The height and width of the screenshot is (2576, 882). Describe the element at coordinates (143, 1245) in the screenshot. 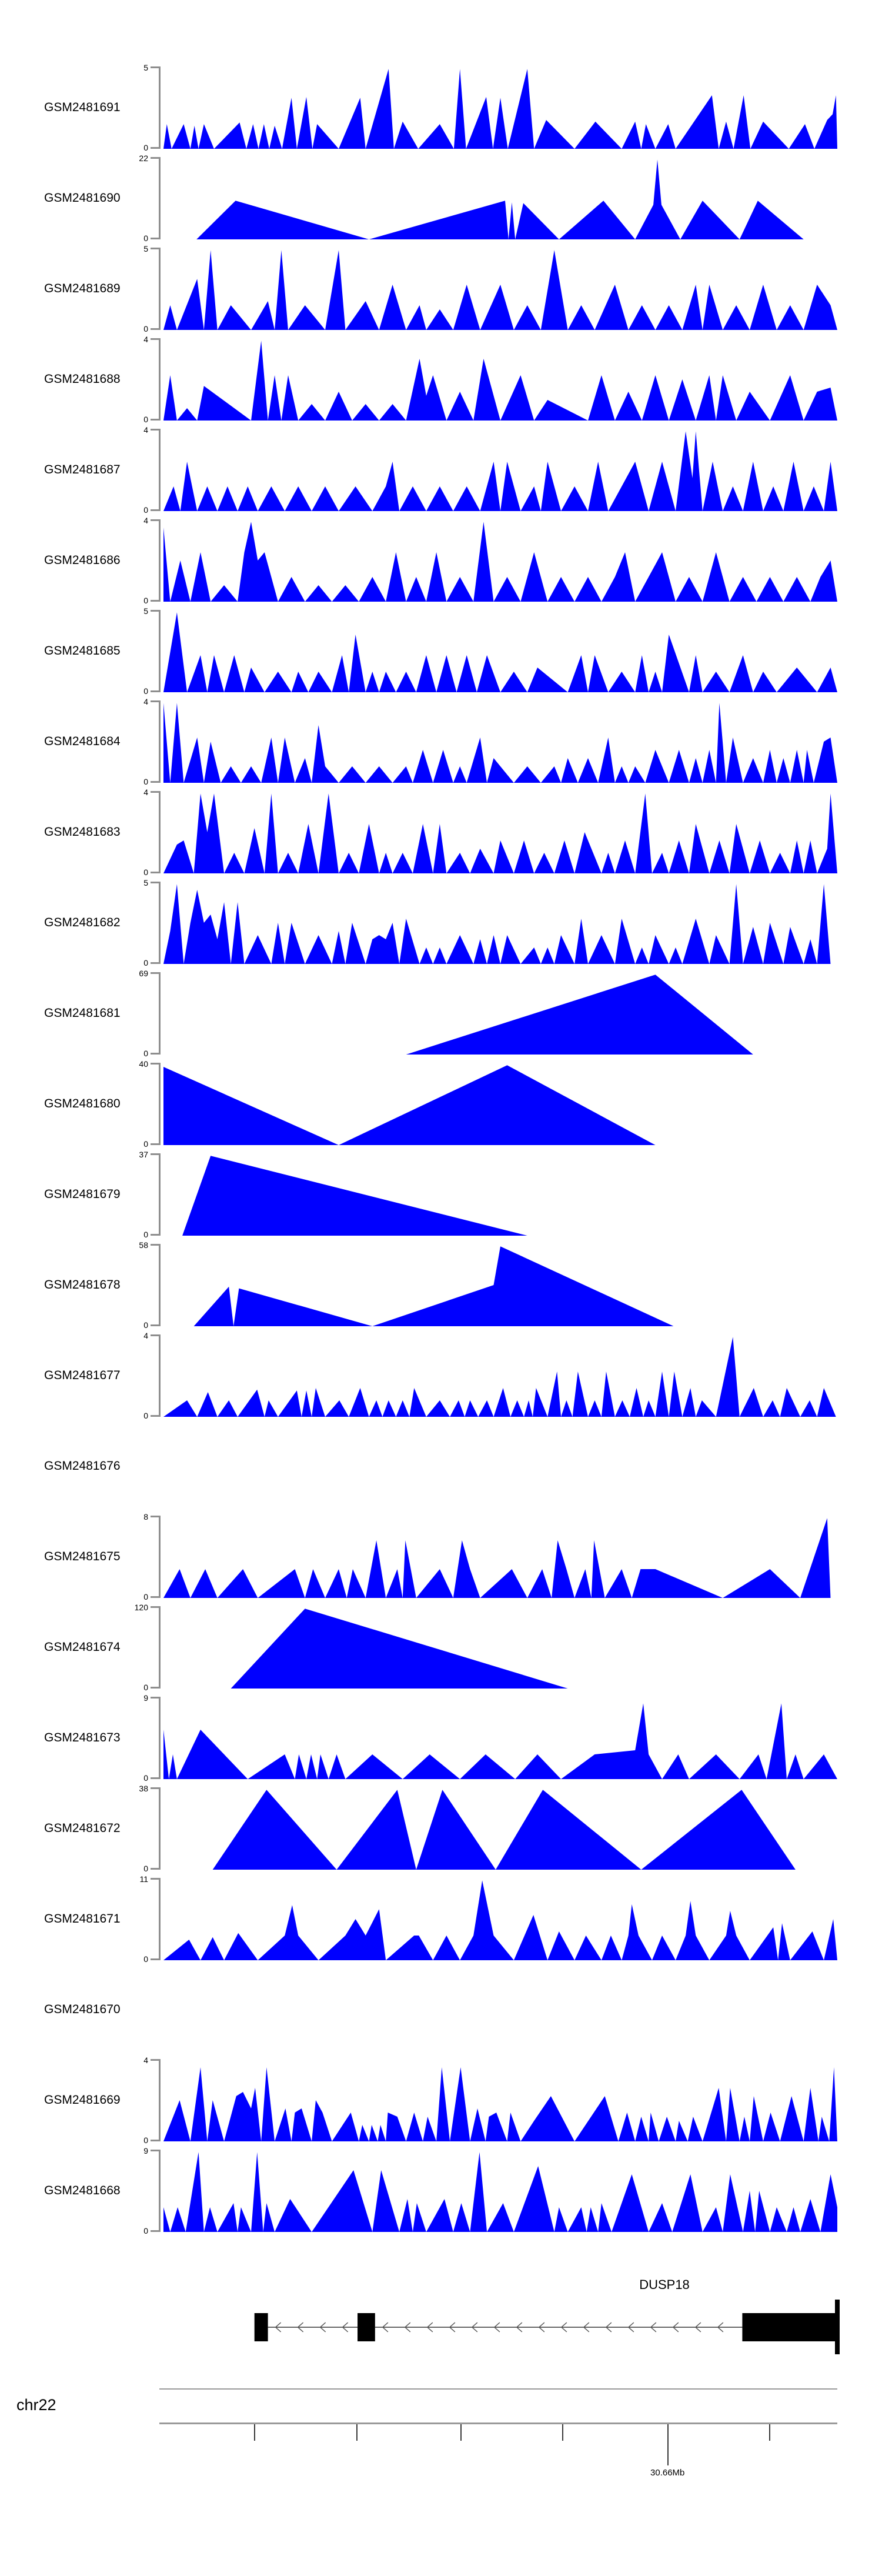

I see `y-max-label: 58` at that location.